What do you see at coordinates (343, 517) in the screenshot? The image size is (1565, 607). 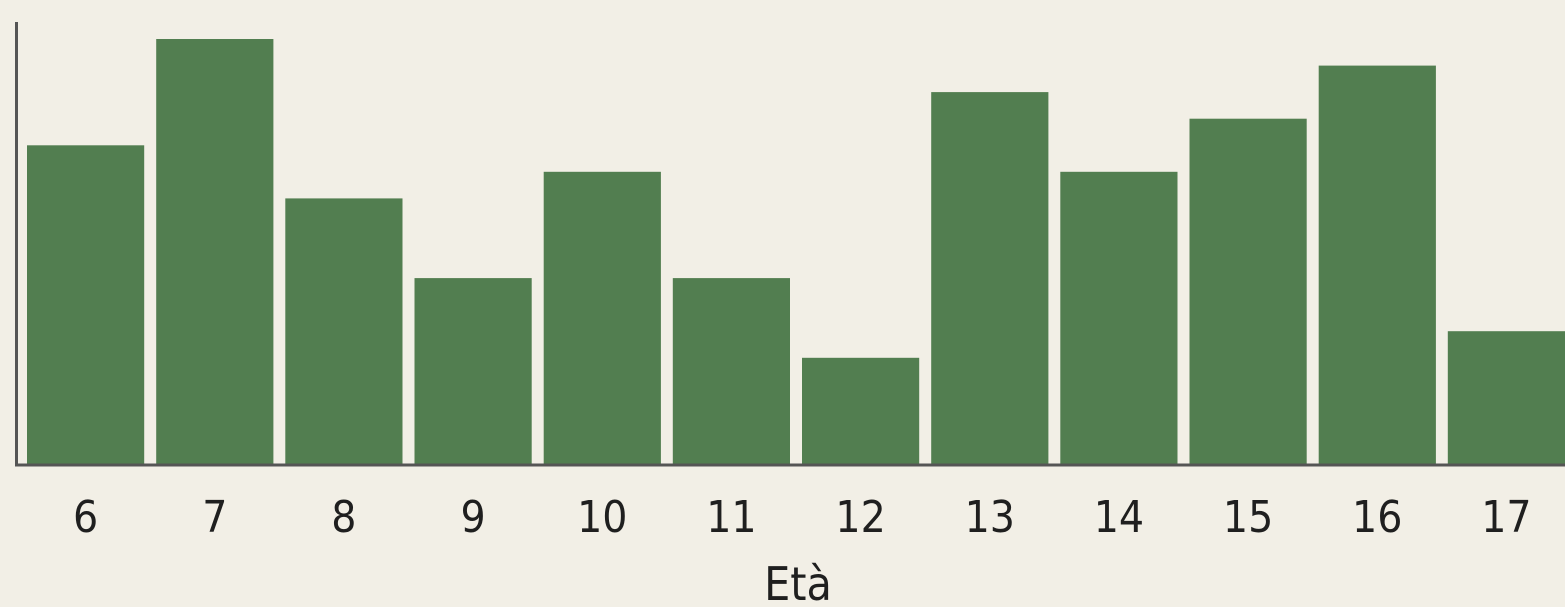 I see `x-tick-label-8: 8` at bounding box center [343, 517].